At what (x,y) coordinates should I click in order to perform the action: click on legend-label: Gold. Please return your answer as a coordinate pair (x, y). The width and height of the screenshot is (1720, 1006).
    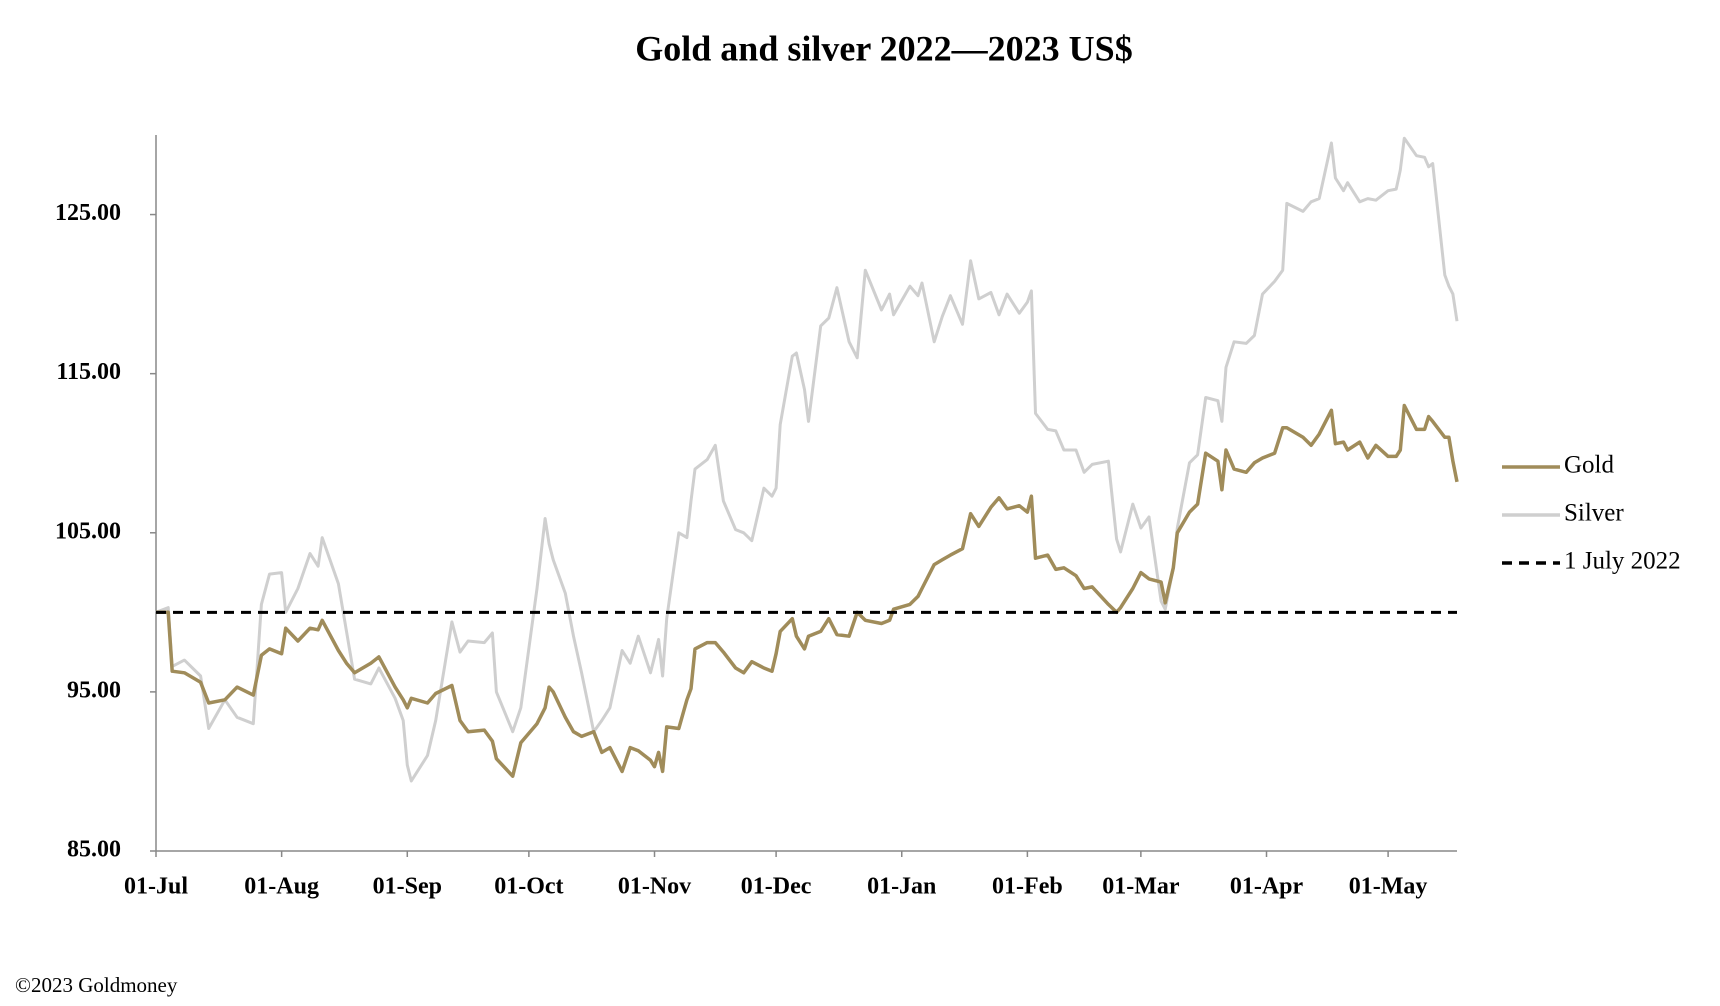
    Looking at the image, I should click on (1589, 465).